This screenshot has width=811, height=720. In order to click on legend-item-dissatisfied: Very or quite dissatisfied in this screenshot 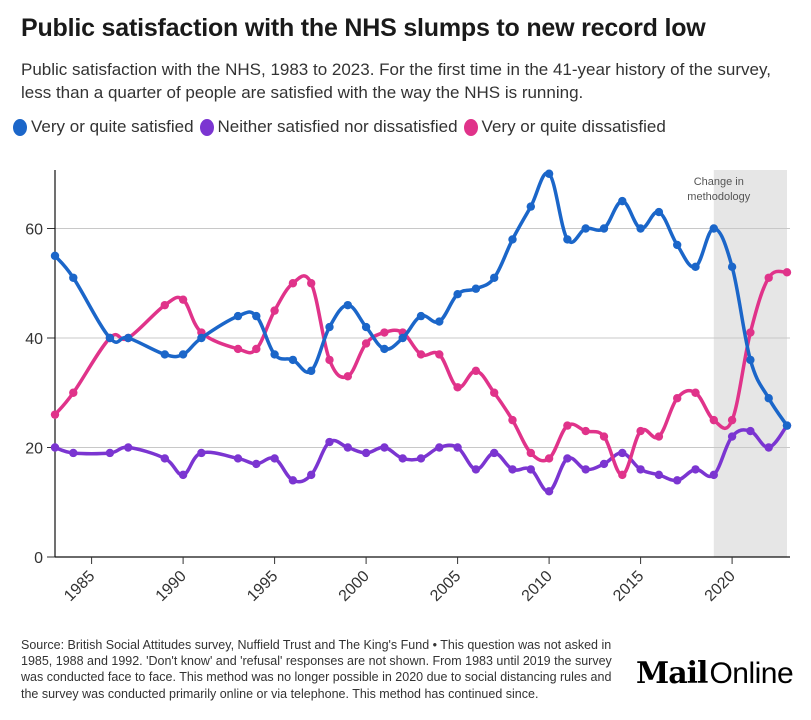, I will do `click(564, 127)`.